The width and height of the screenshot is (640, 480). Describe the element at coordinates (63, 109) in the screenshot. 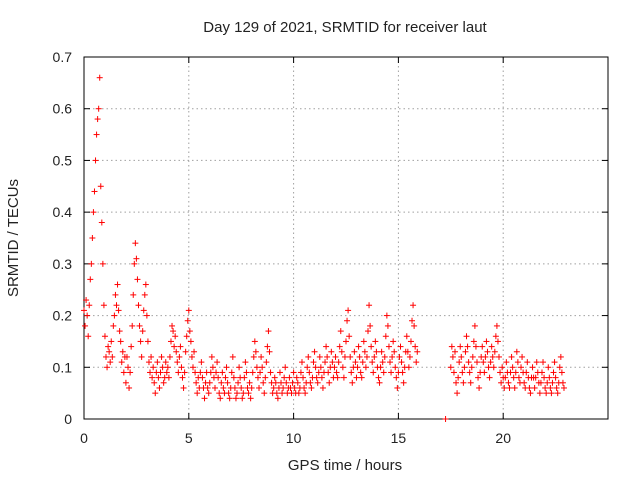

I see `y-tick-label: 0.6` at that location.